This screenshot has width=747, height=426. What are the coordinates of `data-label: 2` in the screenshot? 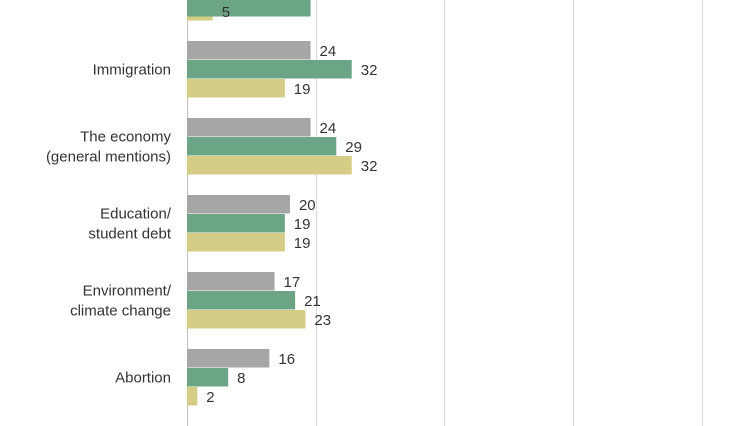 It's located at (210, 397).